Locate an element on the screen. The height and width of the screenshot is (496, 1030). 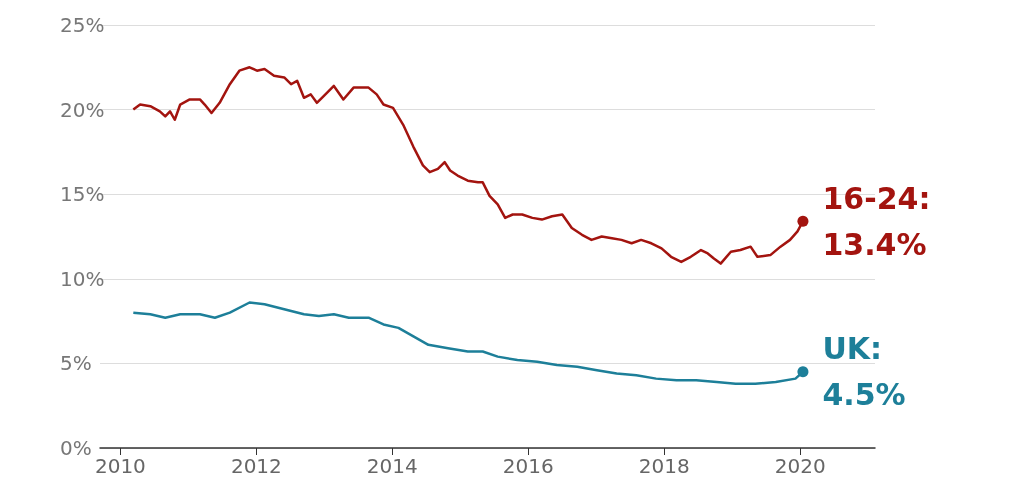
x-tick-label: 2014 is located at coordinates (392, 466).